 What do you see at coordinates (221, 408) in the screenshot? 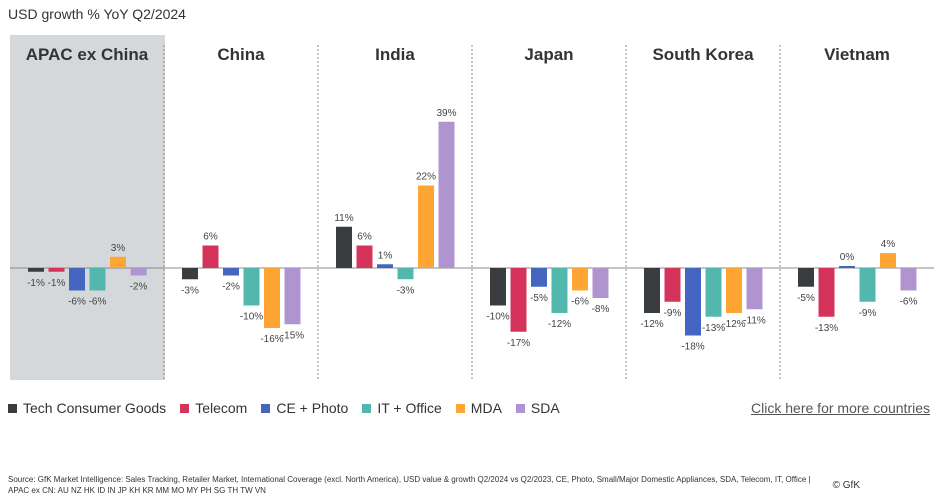
I see `legend-label: Telecom` at bounding box center [221, 408].